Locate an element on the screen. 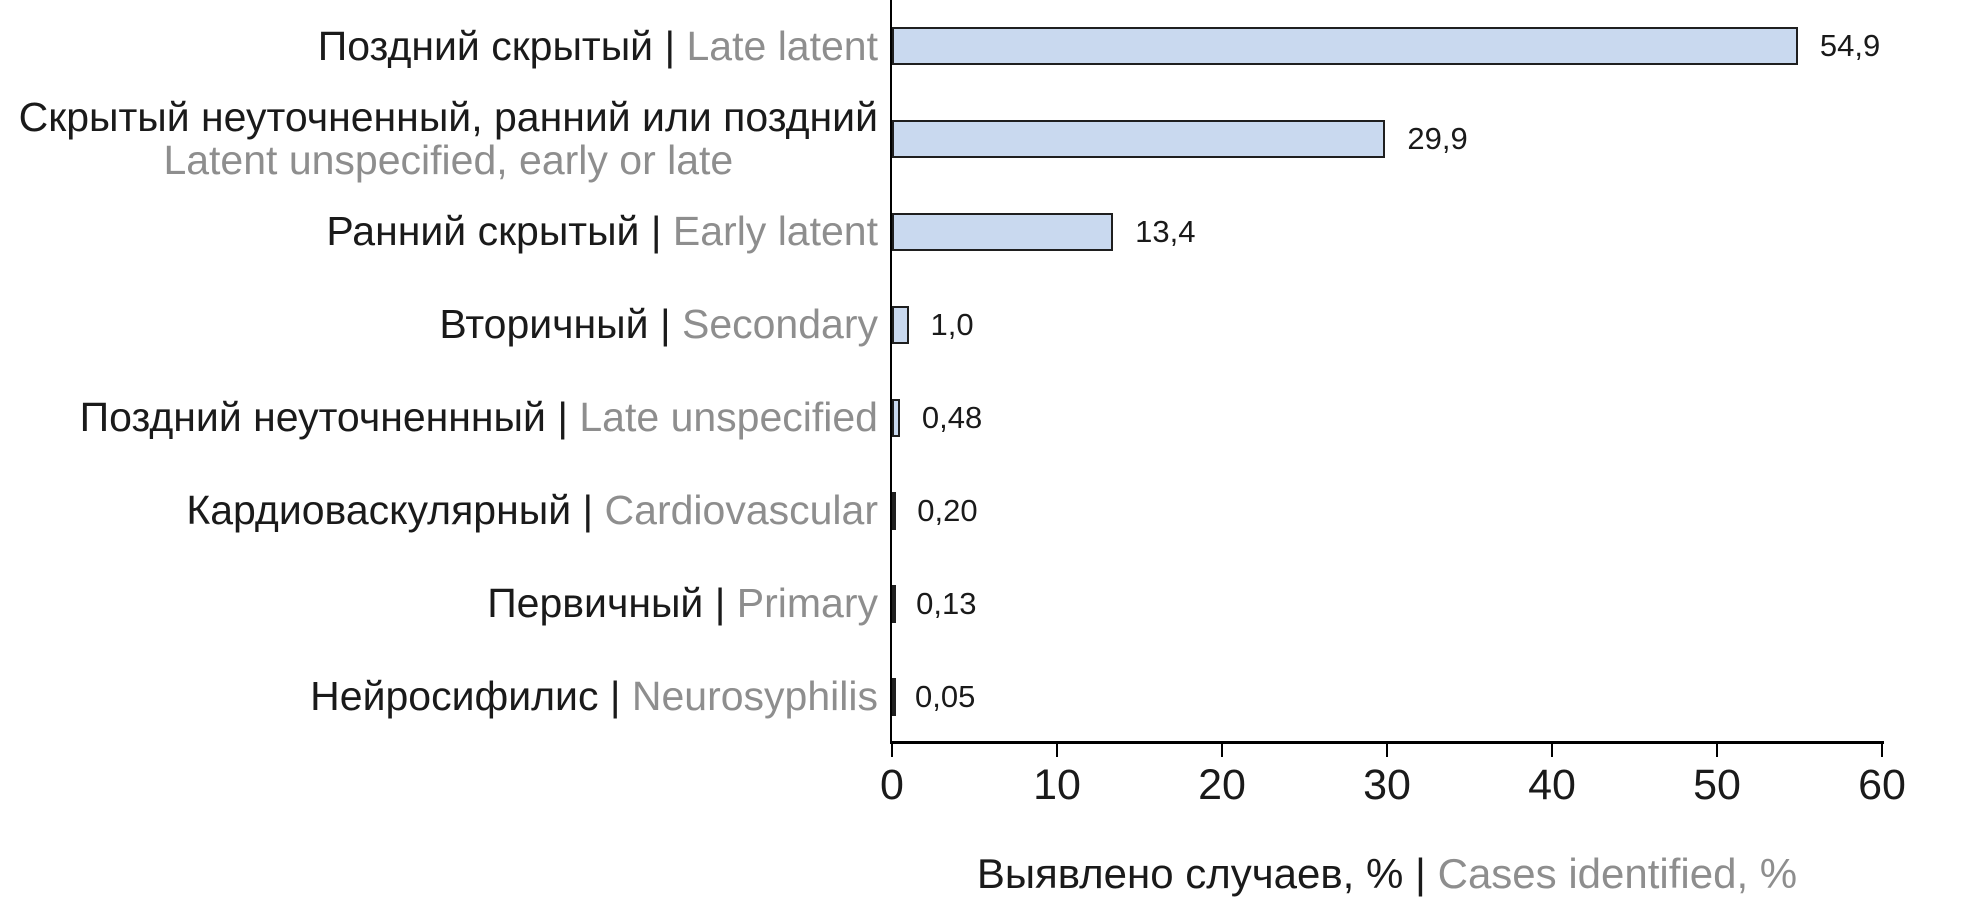 This screenshot has width=1975, height=901. category-label-russian: Вторичный is located at coordinates (544, 324).